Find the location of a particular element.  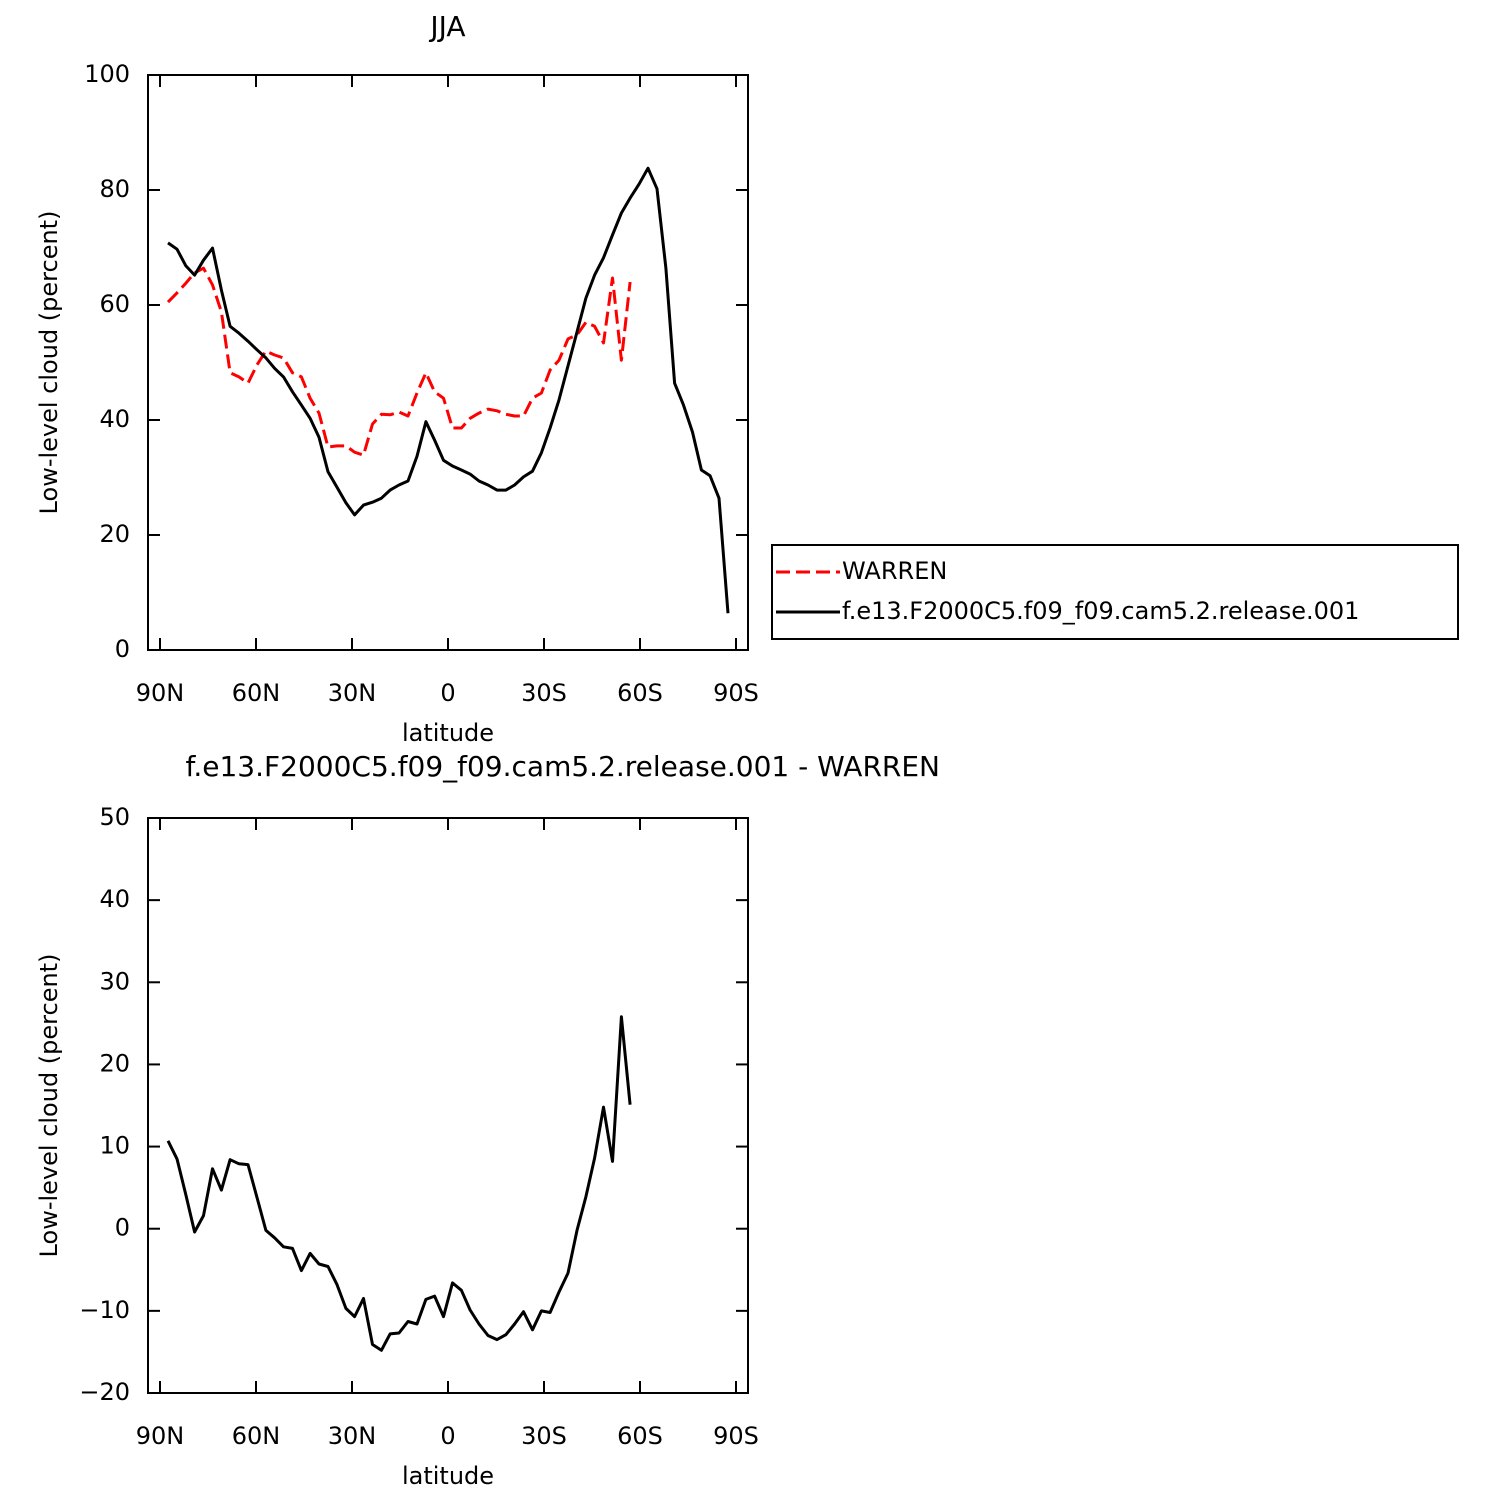

legend-box is located at coordinates (1115, 592).